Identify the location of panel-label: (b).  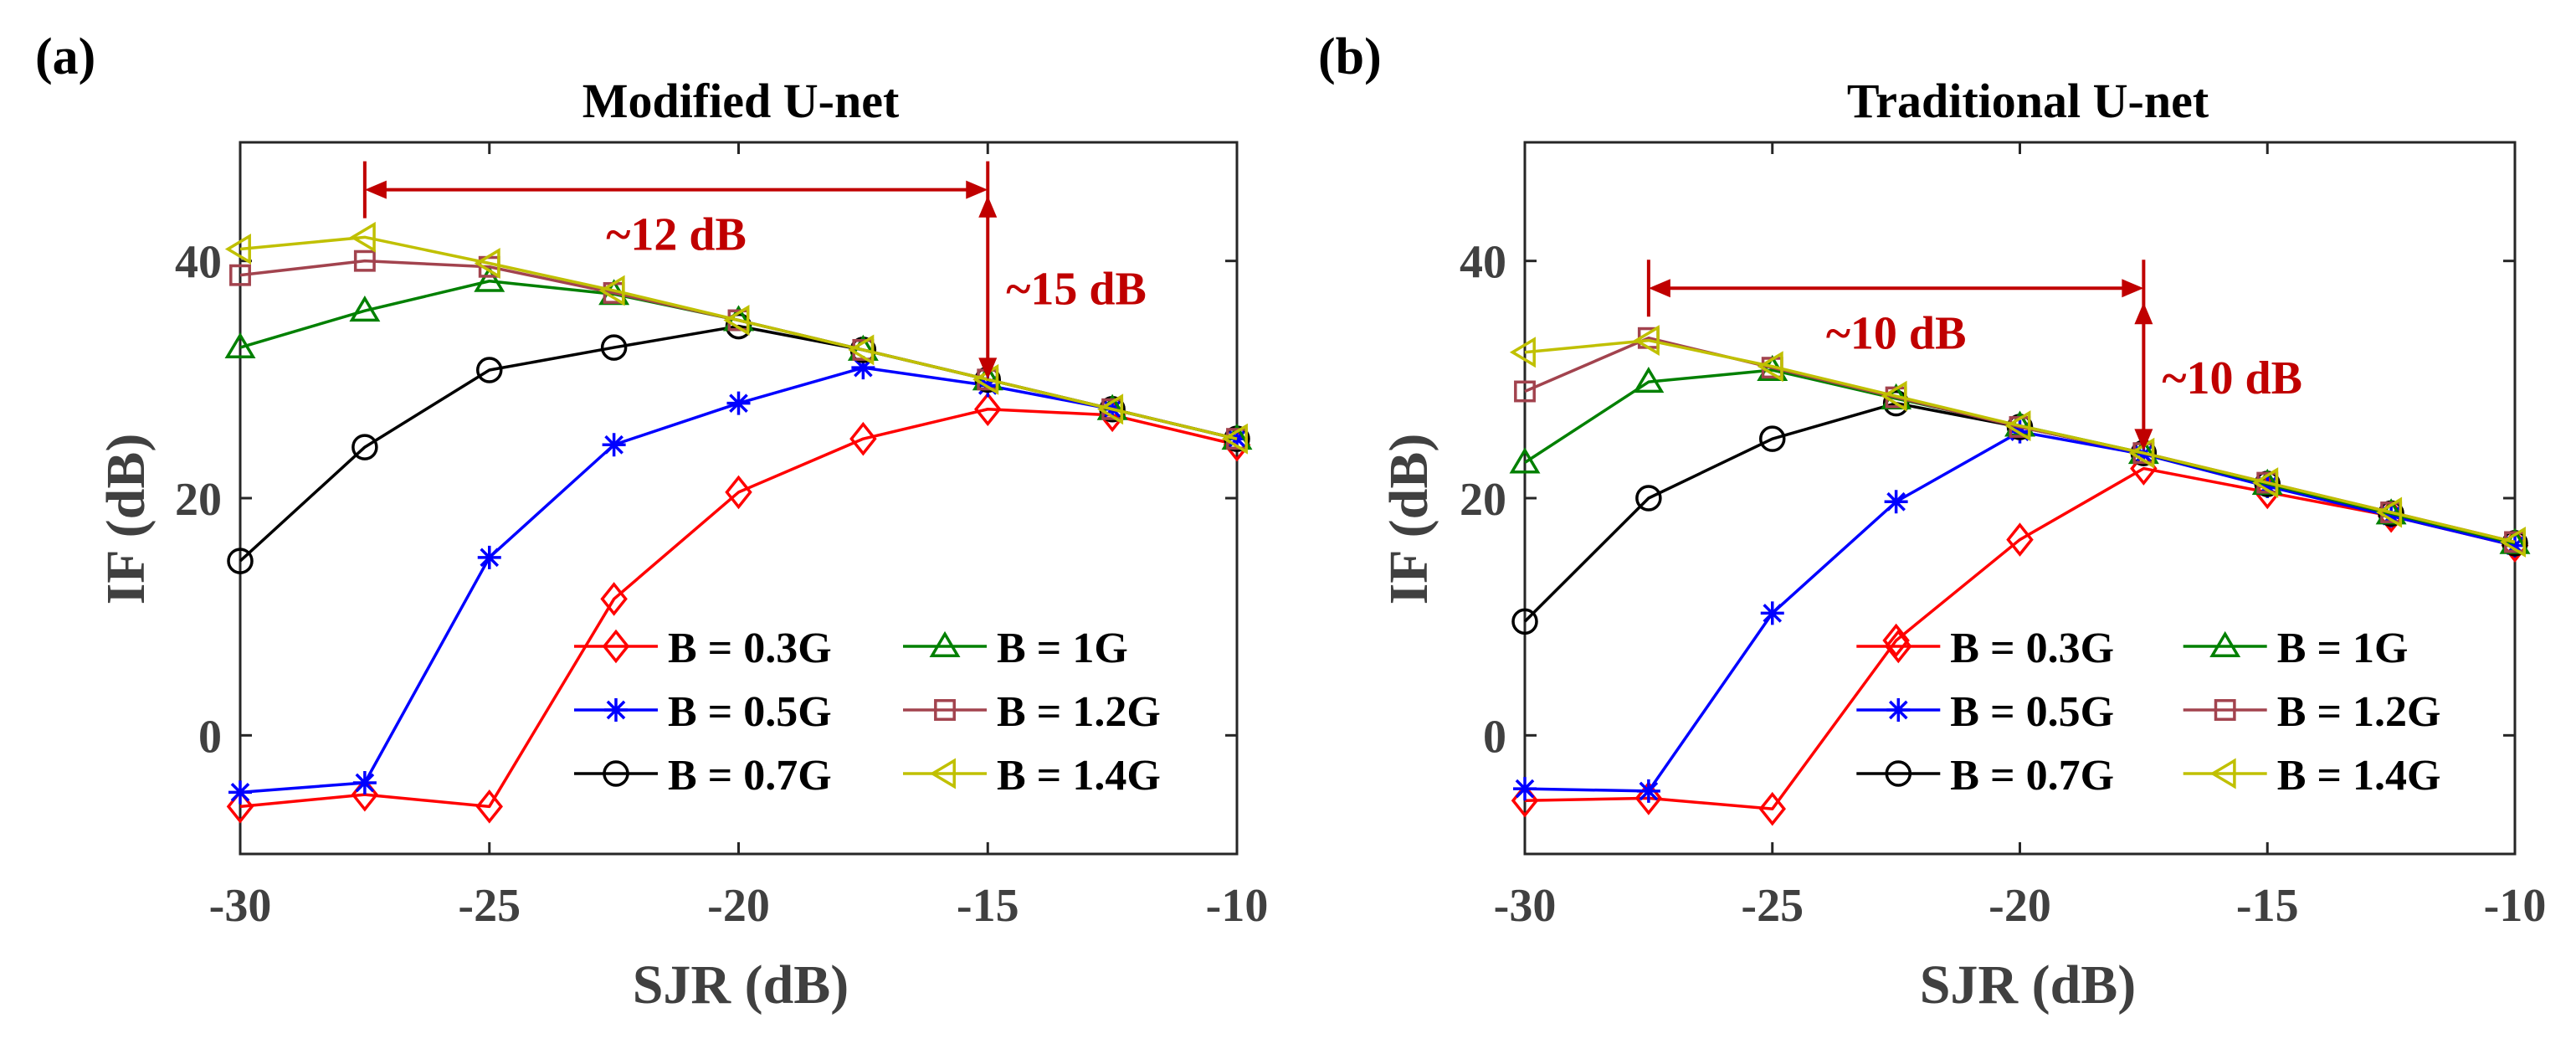
(1350, 57).